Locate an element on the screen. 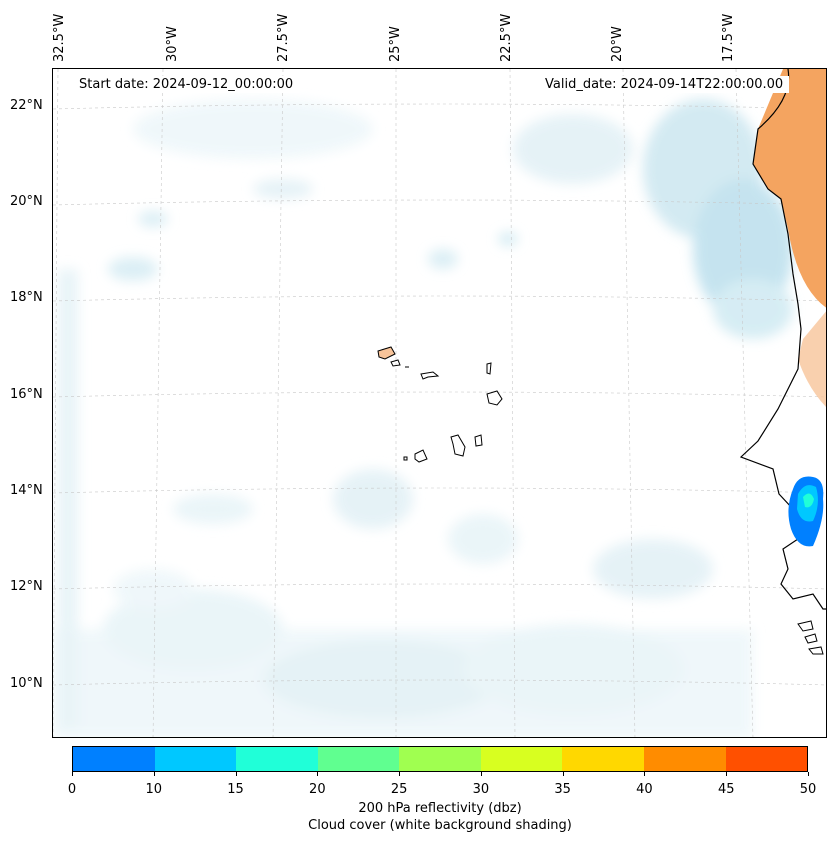 This screenshot has width=837, height=843. colorbar-tick-label: 35 is located at coordinates (562, 789).